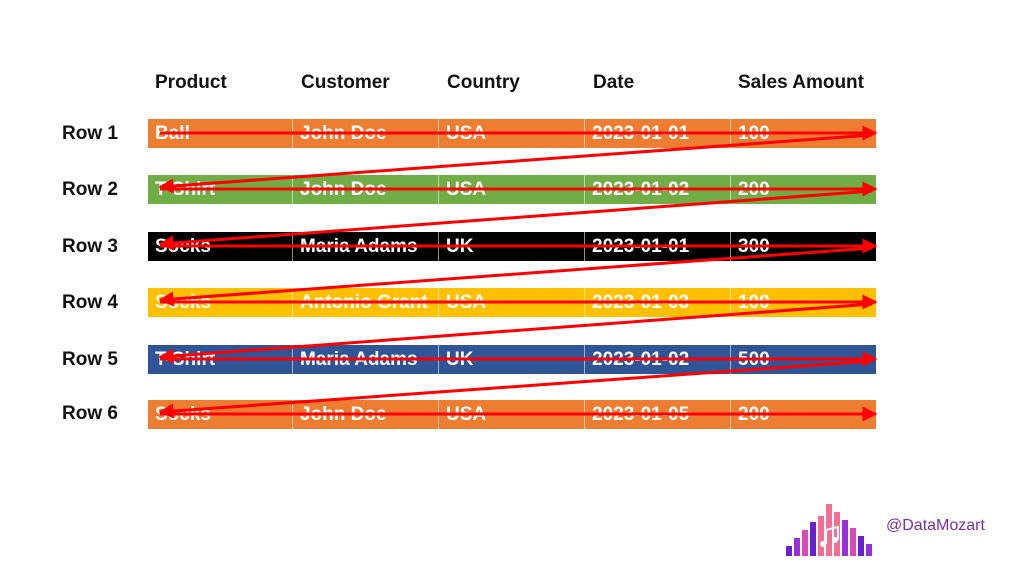  I want to click on cell-date: 2023-01-03, so click(658, 302).